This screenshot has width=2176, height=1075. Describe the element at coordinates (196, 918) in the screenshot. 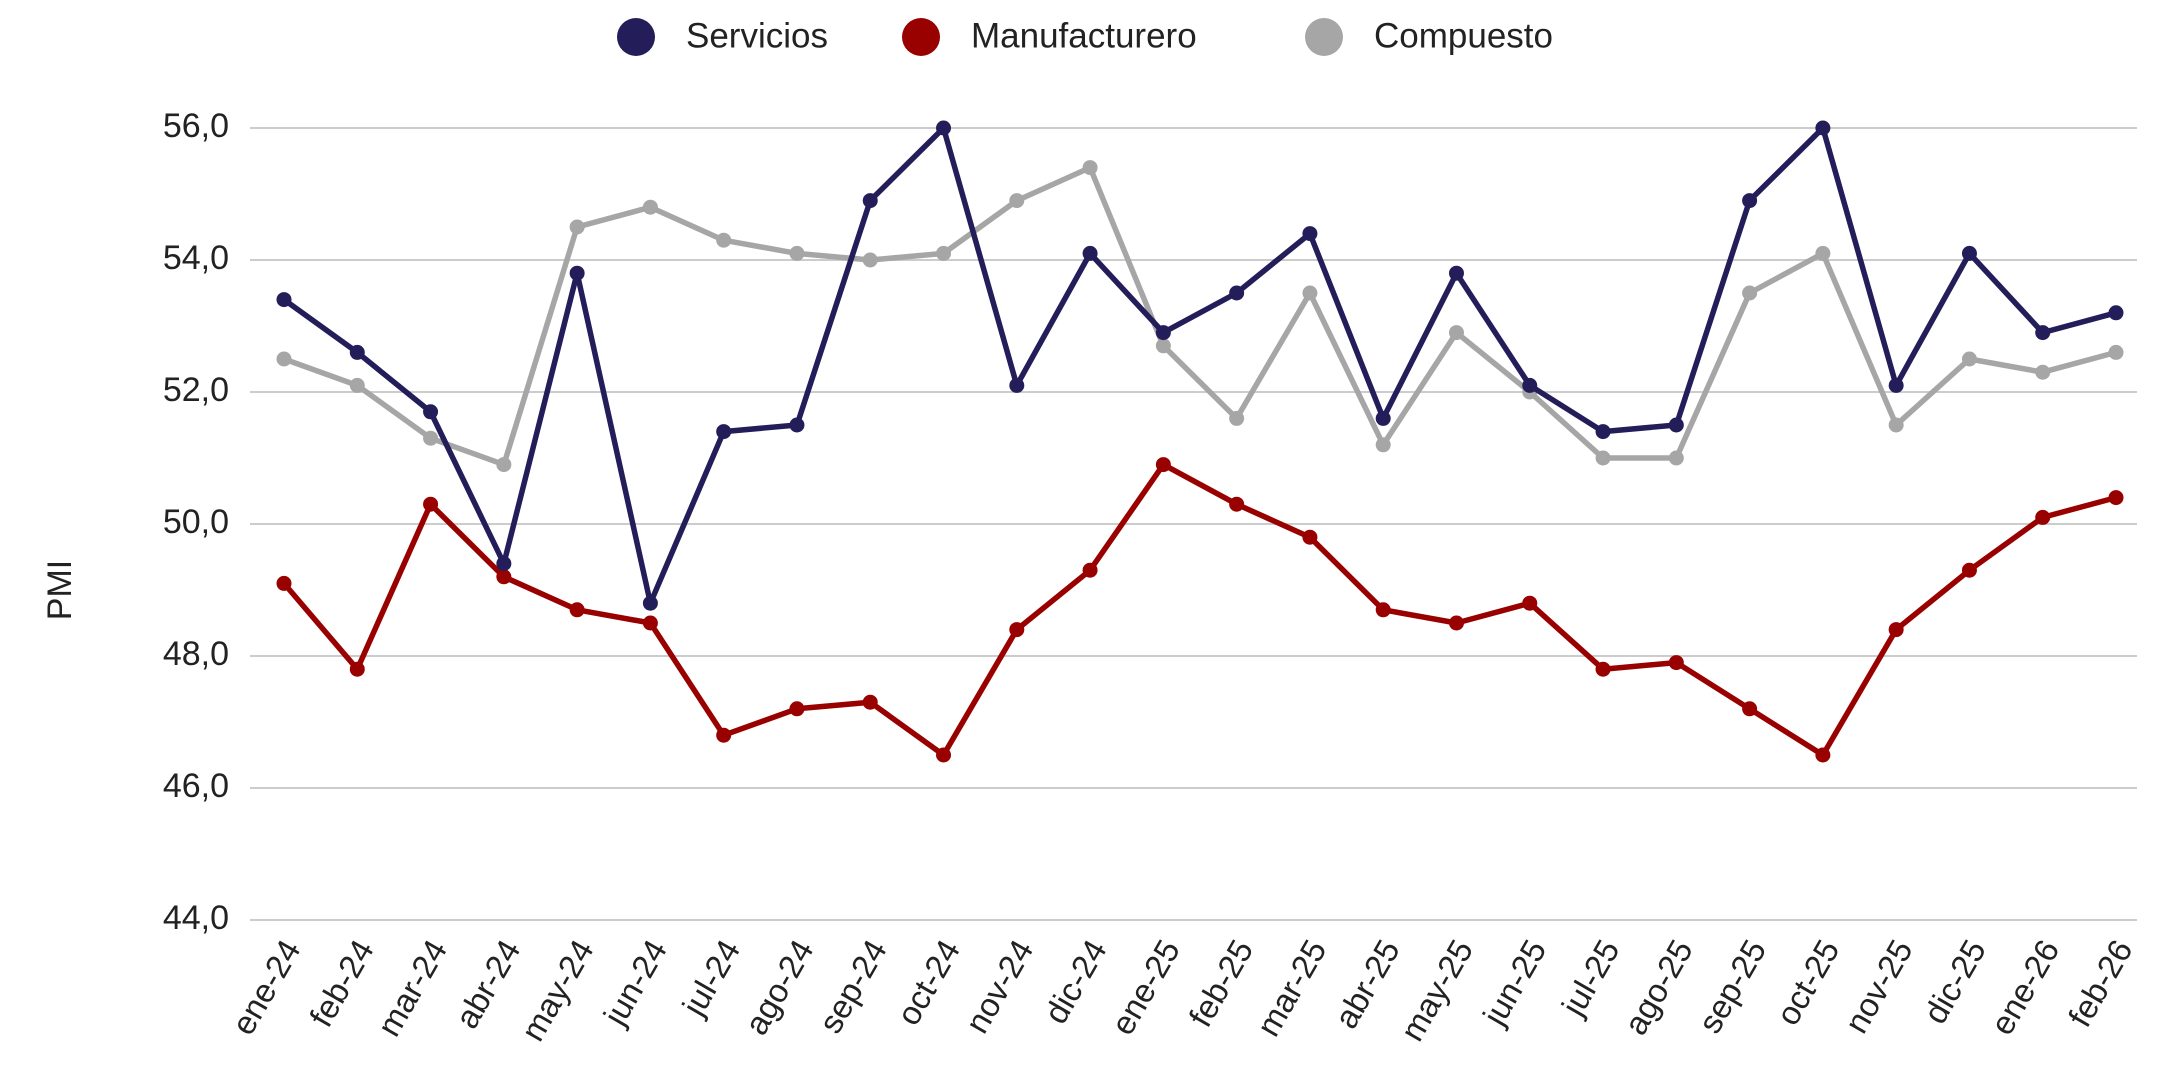

I see `y-tick-label: 44,0` at that location.